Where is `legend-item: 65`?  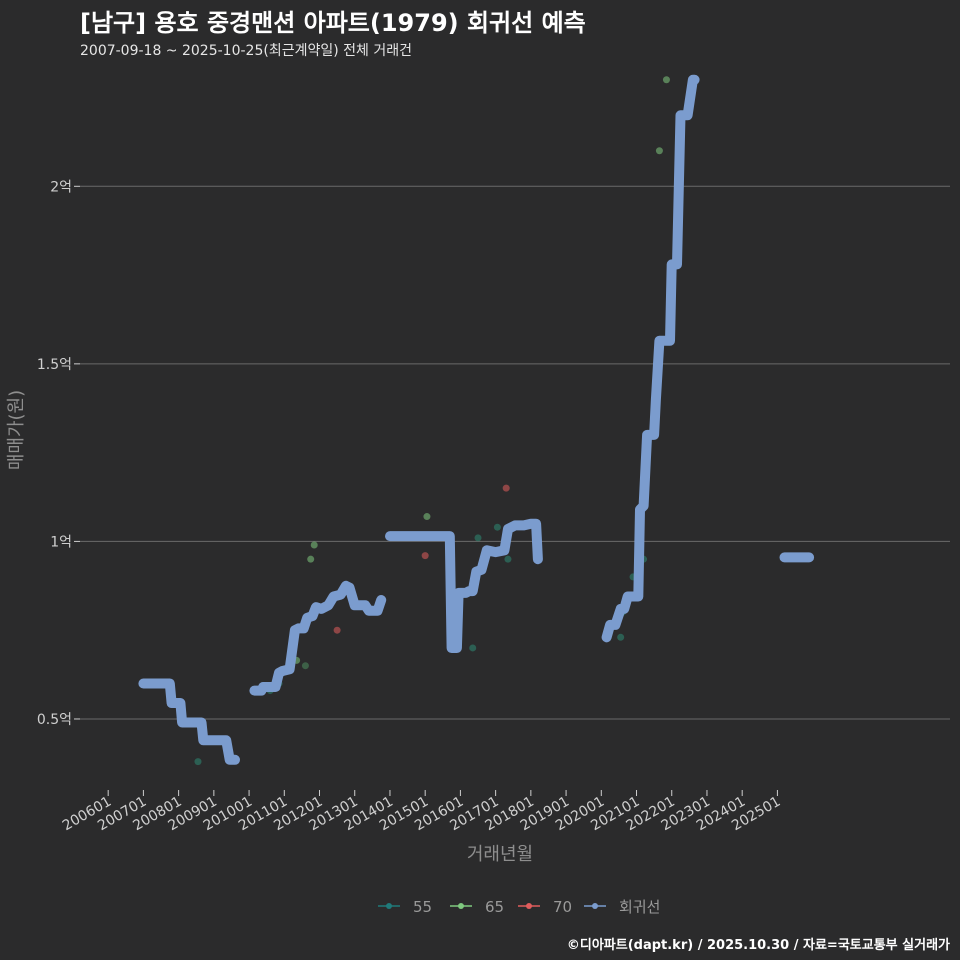 legend-item: 65 is located at coordinates (477, 907).